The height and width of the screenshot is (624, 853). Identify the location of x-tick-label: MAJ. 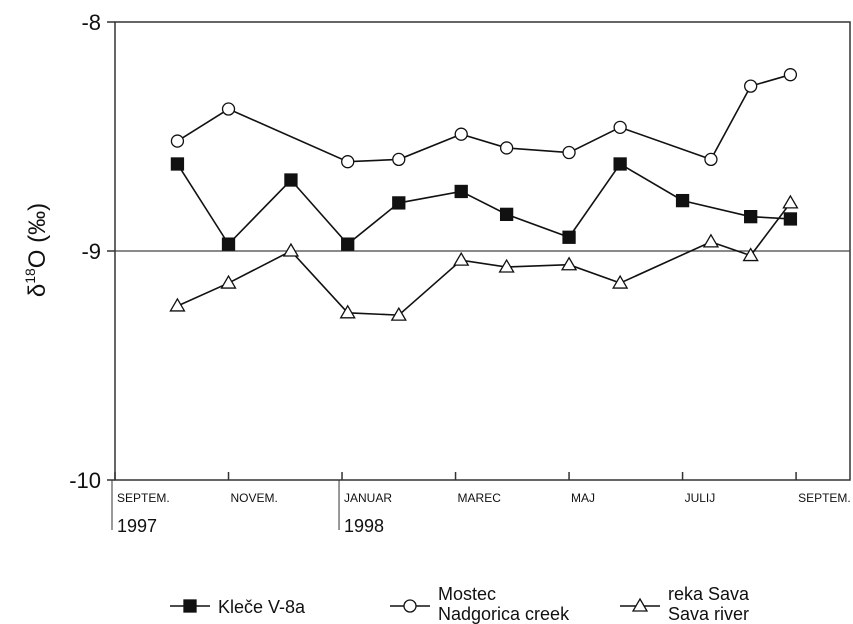
(583, 498).